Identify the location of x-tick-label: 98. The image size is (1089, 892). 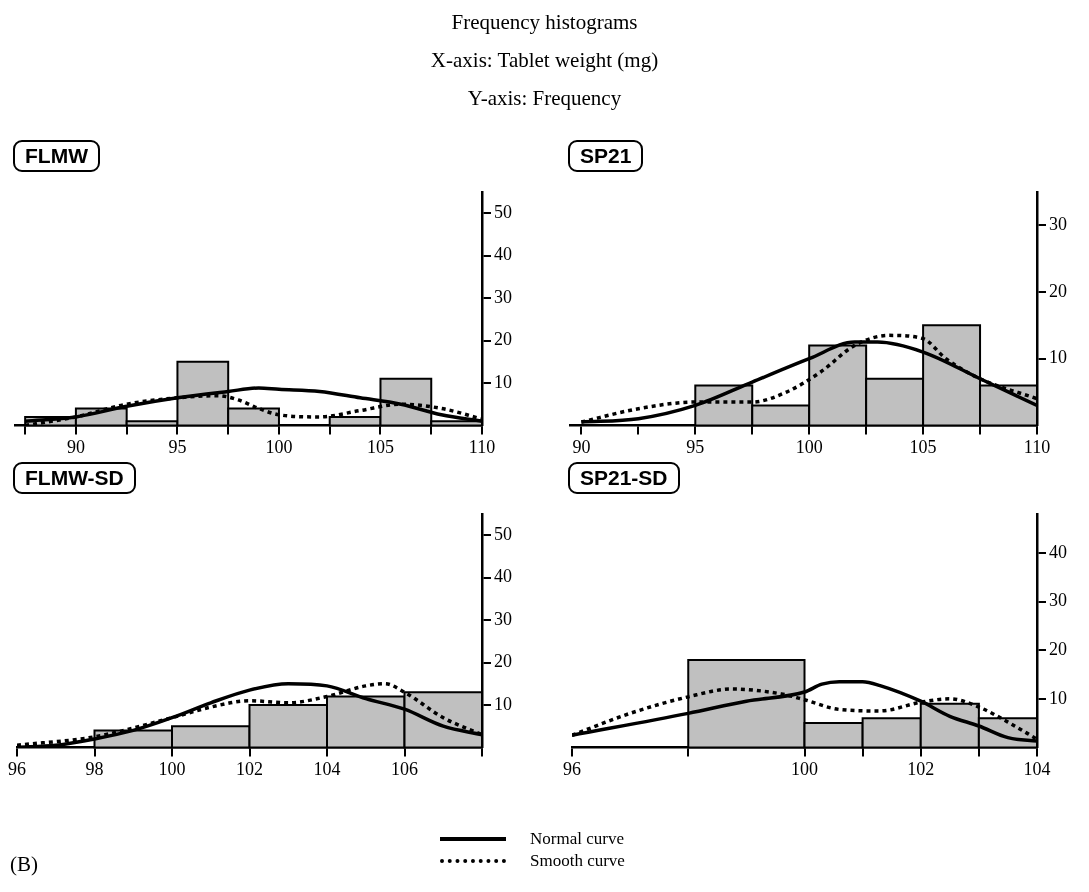
(94, 768).